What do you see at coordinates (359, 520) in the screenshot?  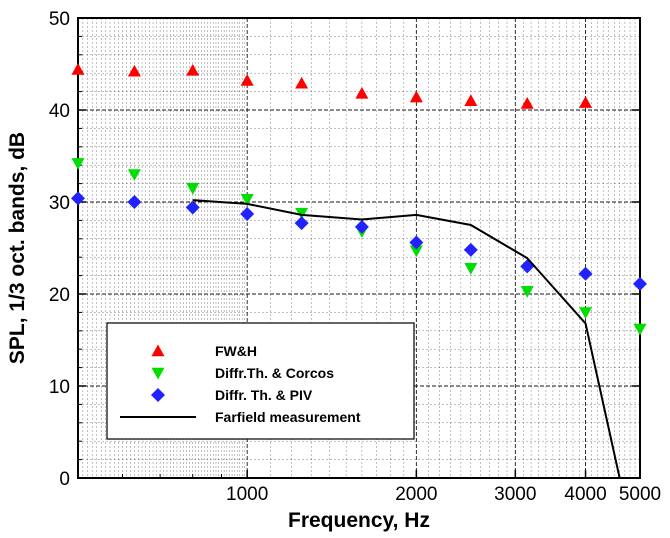 I see `x-axis-title: Frequency, Hz` at bounding box center [359, 520].